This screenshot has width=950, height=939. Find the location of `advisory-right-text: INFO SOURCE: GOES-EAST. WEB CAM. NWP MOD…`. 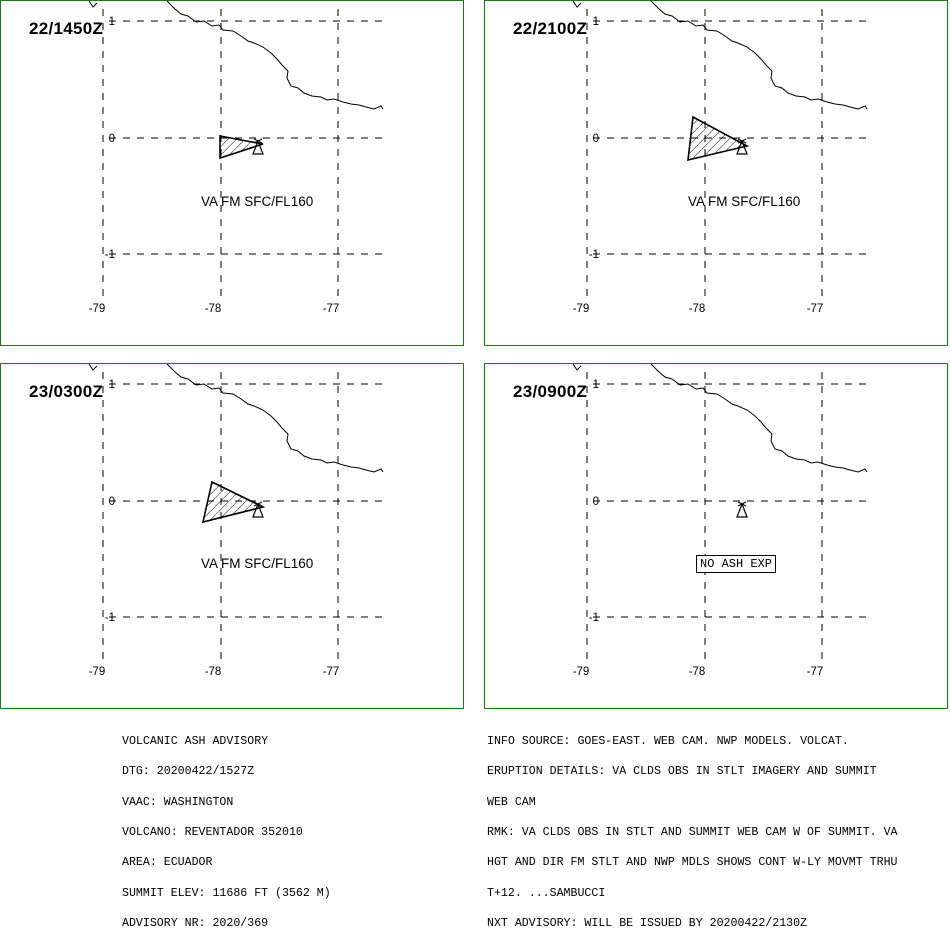

advisory-right-text: INFO SOURCE: GOES-EAST. WEB CAM. NWP MOD… is located at coordinates (692, 828).